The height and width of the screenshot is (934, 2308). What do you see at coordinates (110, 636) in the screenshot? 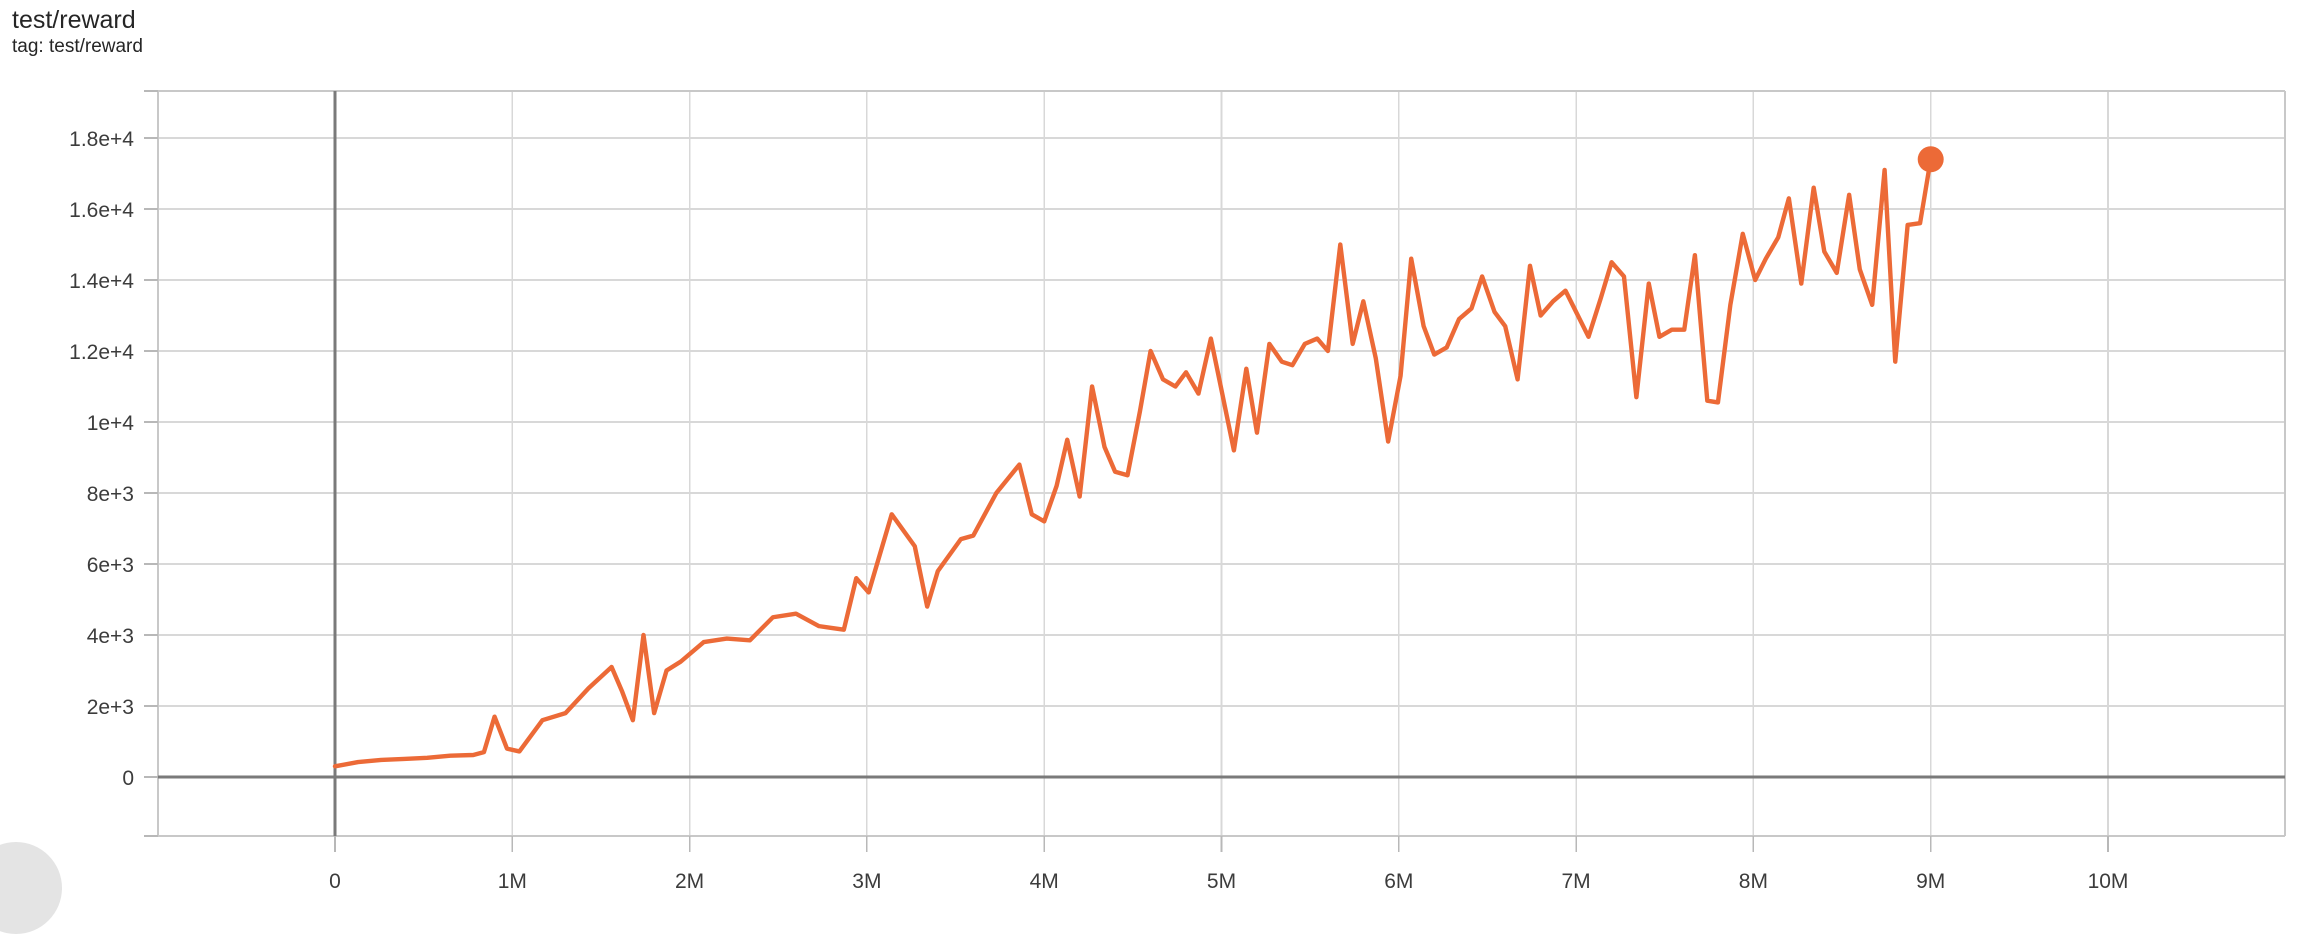
I see `y-axis-tick-label: 4e+3` at bounding box center [110, 636].